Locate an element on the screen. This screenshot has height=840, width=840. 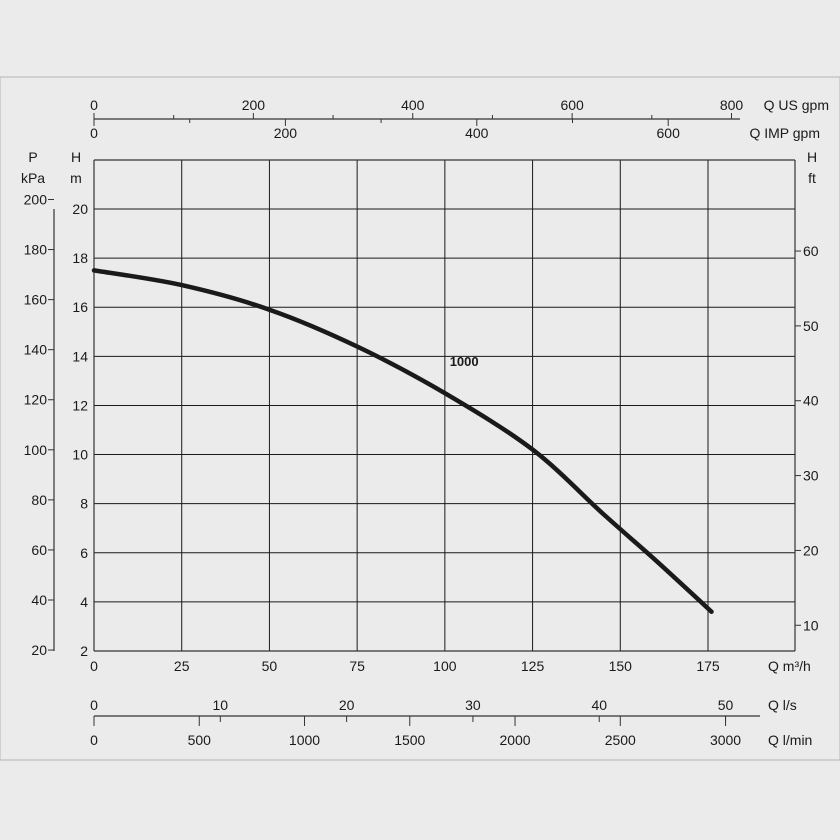
y-kpa-tick-label: 140 is located at coordinates (36, 350).